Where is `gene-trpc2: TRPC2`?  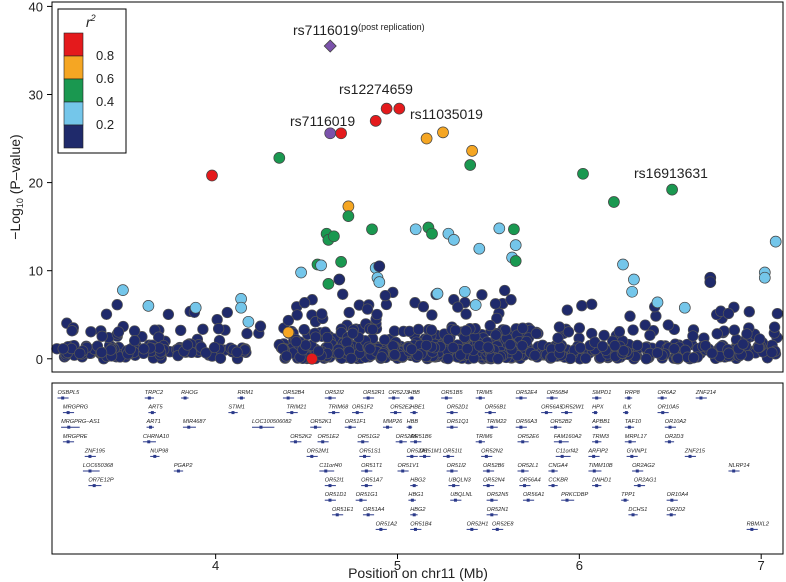
gene-trpc2: TRPC2 is located at coordinates (154, 395).